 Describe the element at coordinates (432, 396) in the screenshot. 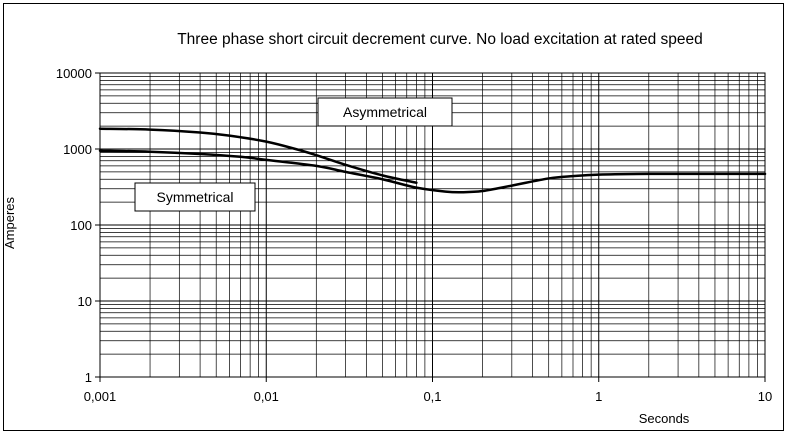

I see `x-tick-label: 0,1` at that location.